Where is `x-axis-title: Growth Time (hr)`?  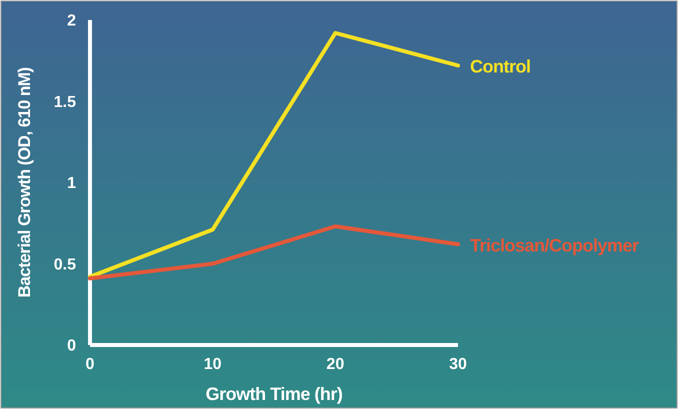 x-axis-title: Growth Time (hr) is located at coordinates (274, 394).